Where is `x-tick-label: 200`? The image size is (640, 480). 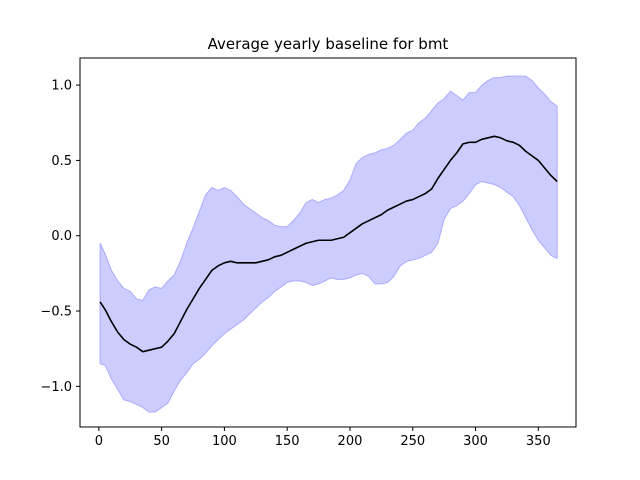
x-tick-label: 200 is located at coordinates (350, 441).